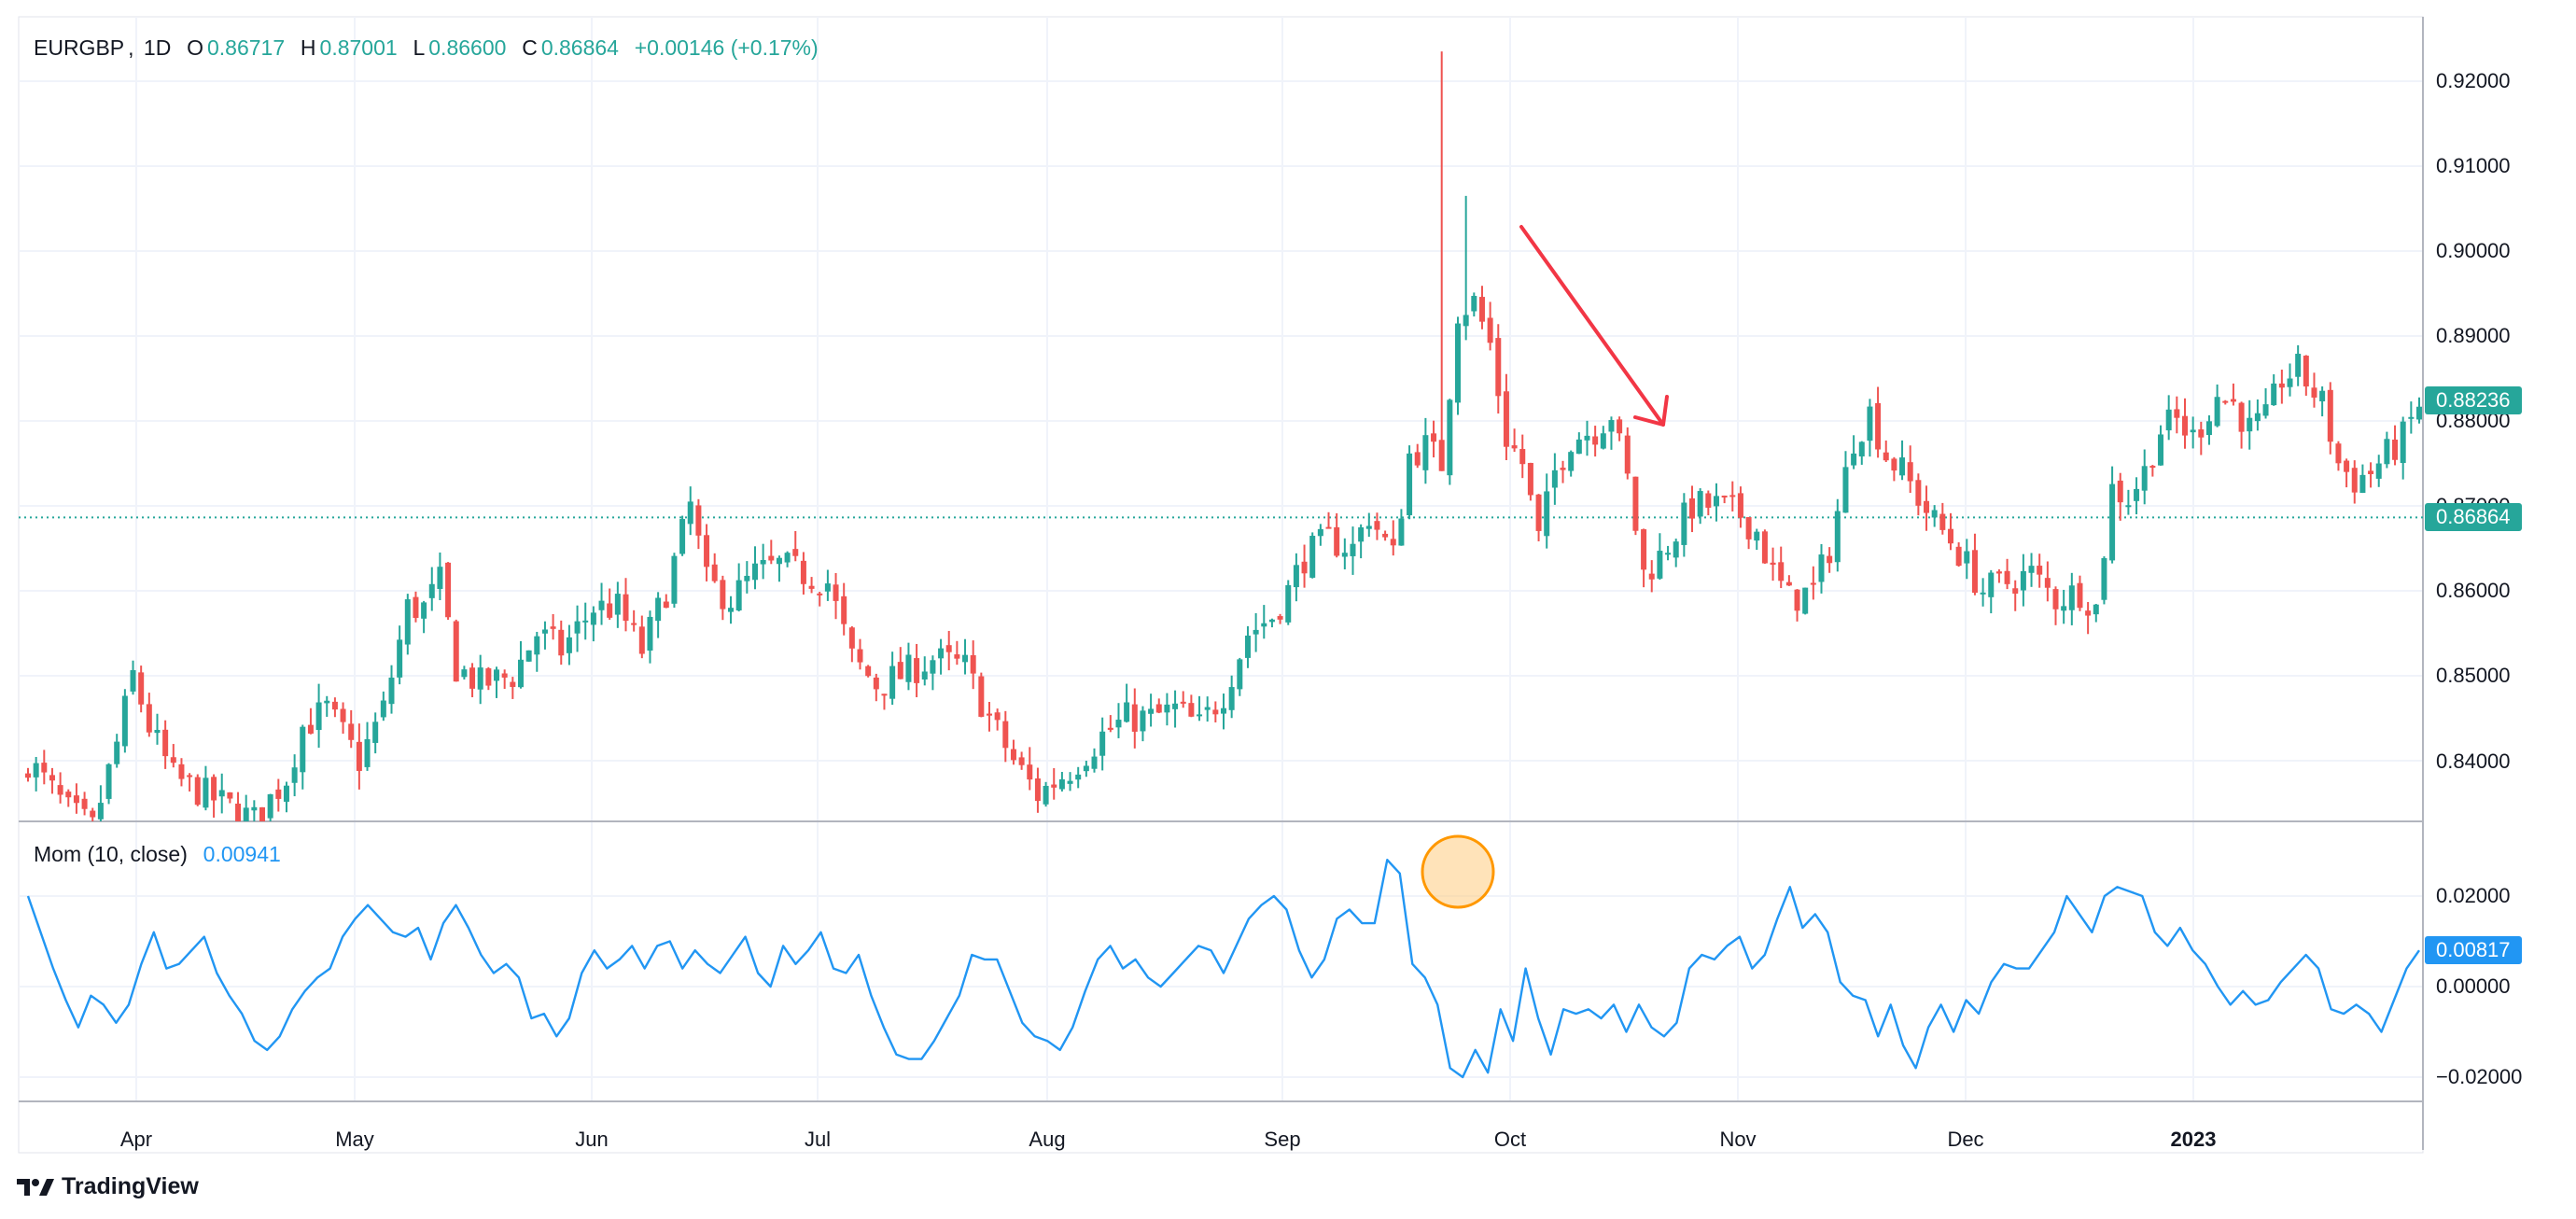 The image size is (2576, 1219). Describe the element at coordinates (157, 47) in the screenshot. I see `legend-interval: 1D` at that location.